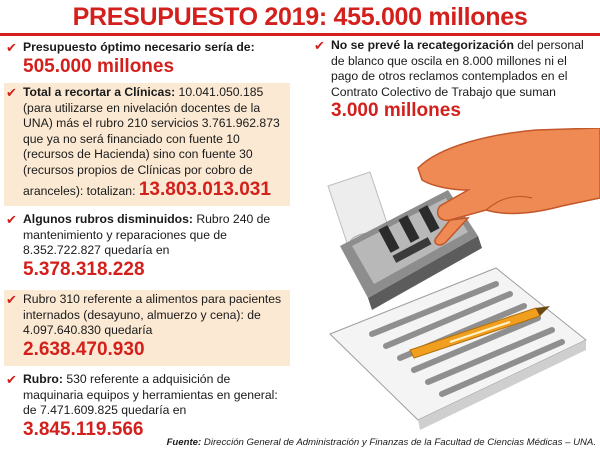 The height and width of the screenshot is (453, 600). I want to click on hand-icon, so click(508, 187).